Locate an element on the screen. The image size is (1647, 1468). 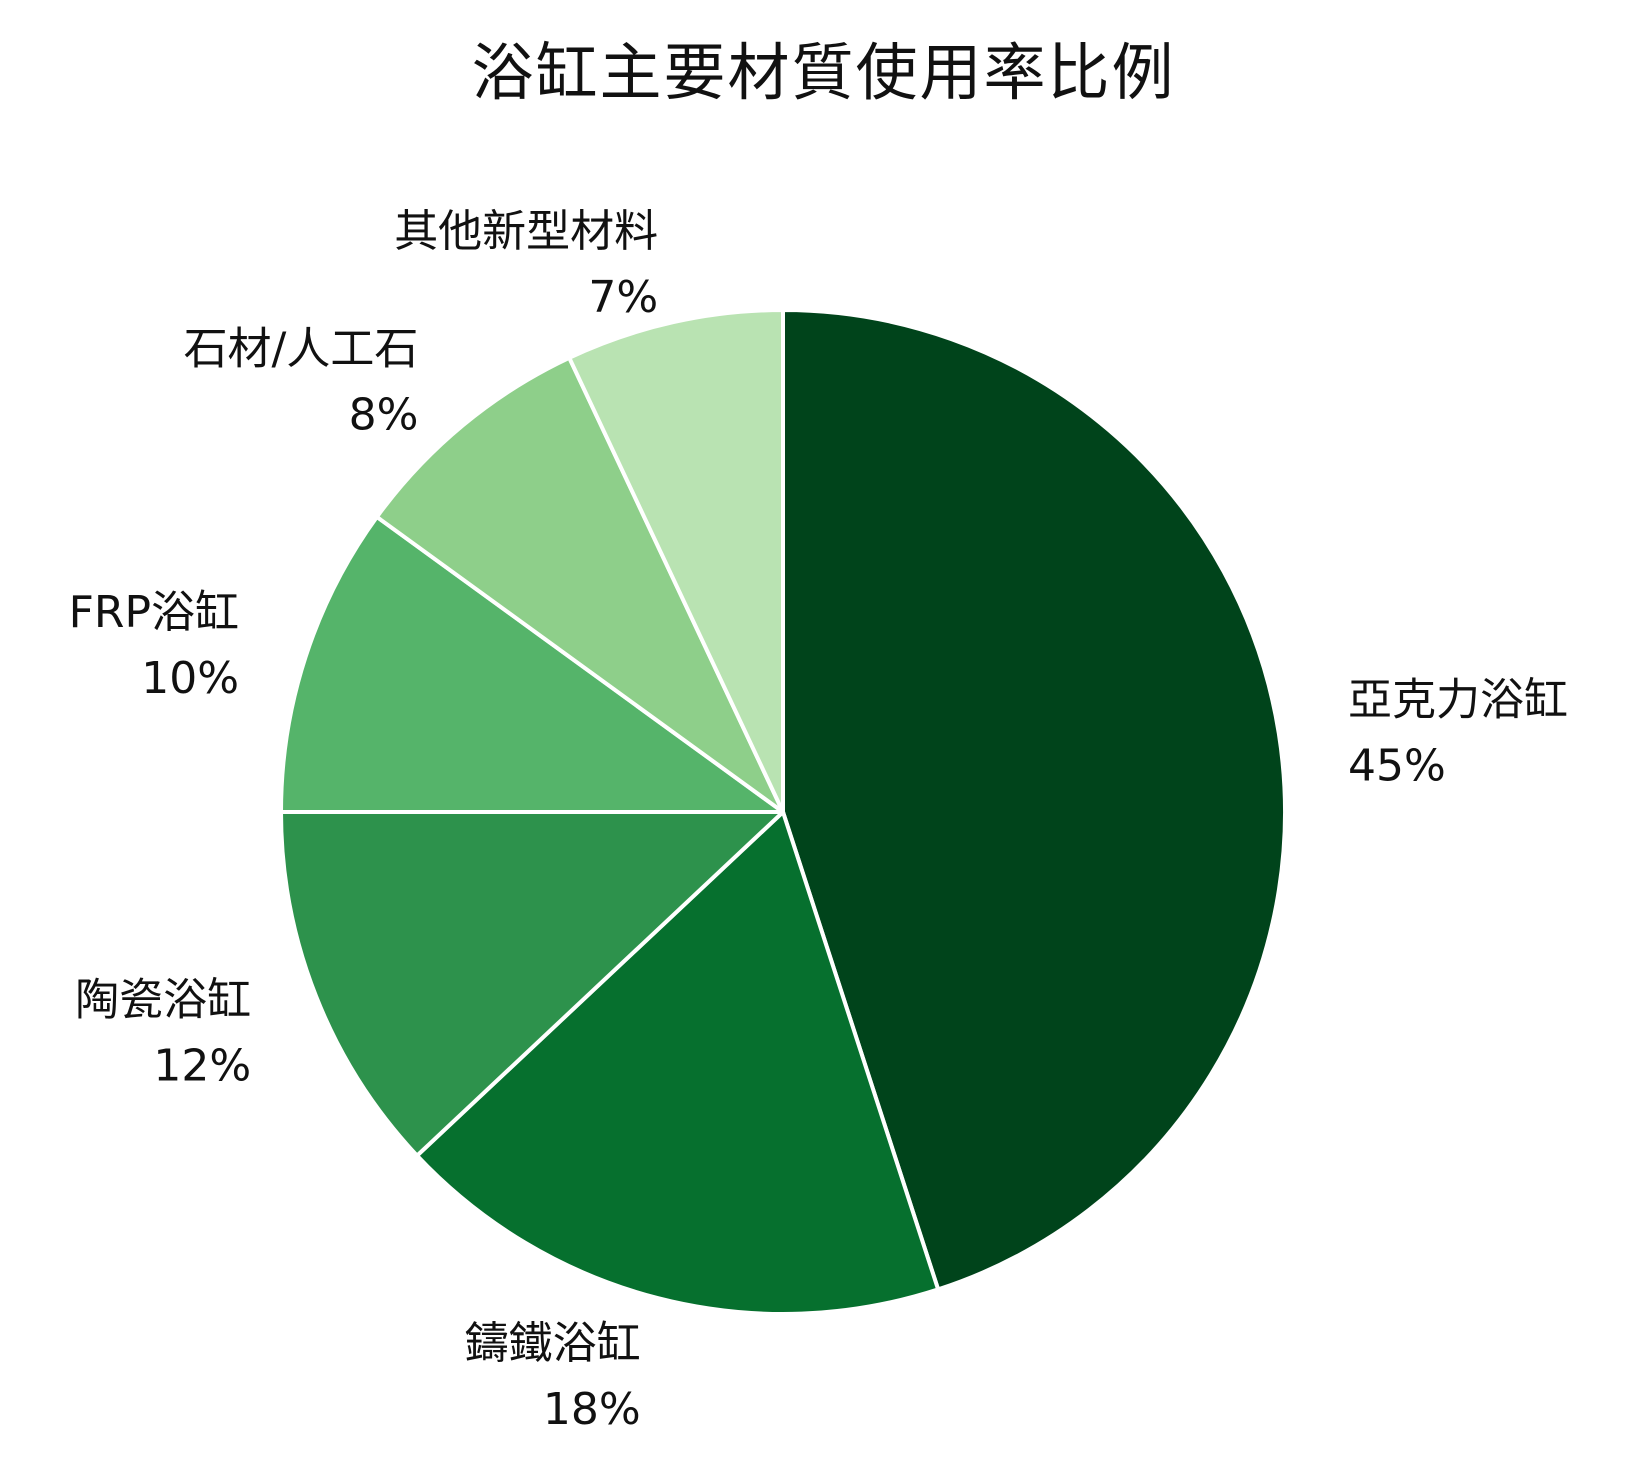
slice-label-group: 陶瓷浴缸 12% is located at coordinates (163, 1033).